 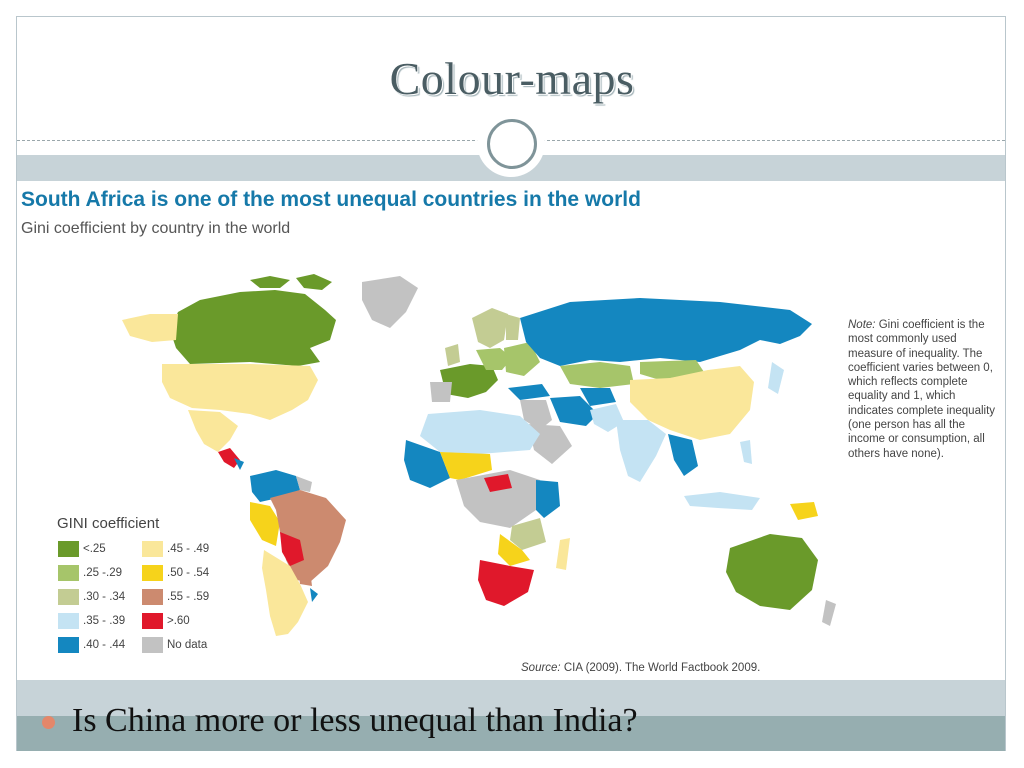 I want to click on usa, so click(x=240, y=392).